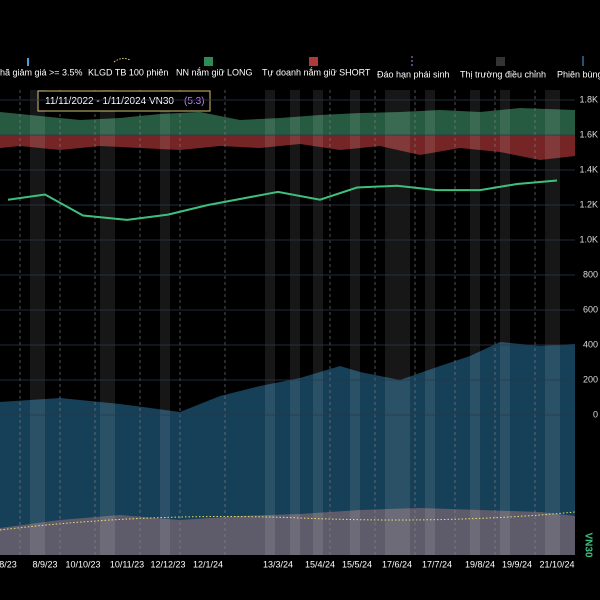  What do you see at coordinates (208, 564) in the screenshot?
I see `x-tick-label: 12/1/24` at bounding box center [208, 564].